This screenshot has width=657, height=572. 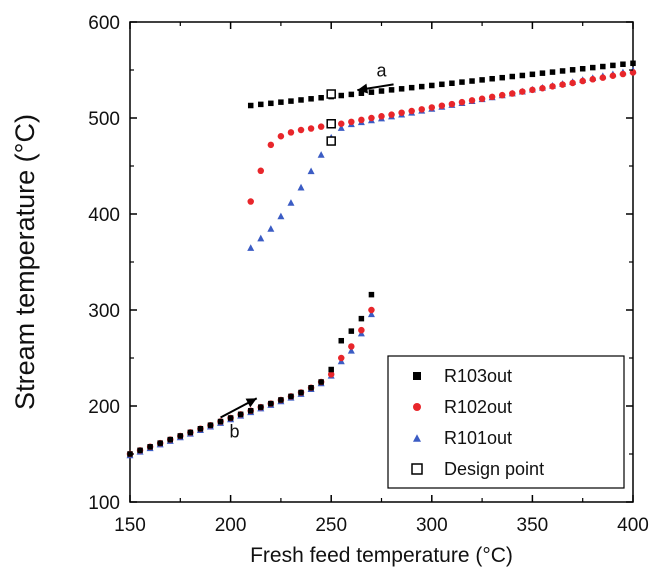 I want to click on annotation-arrowhead-a, so click(x=363, y=88).